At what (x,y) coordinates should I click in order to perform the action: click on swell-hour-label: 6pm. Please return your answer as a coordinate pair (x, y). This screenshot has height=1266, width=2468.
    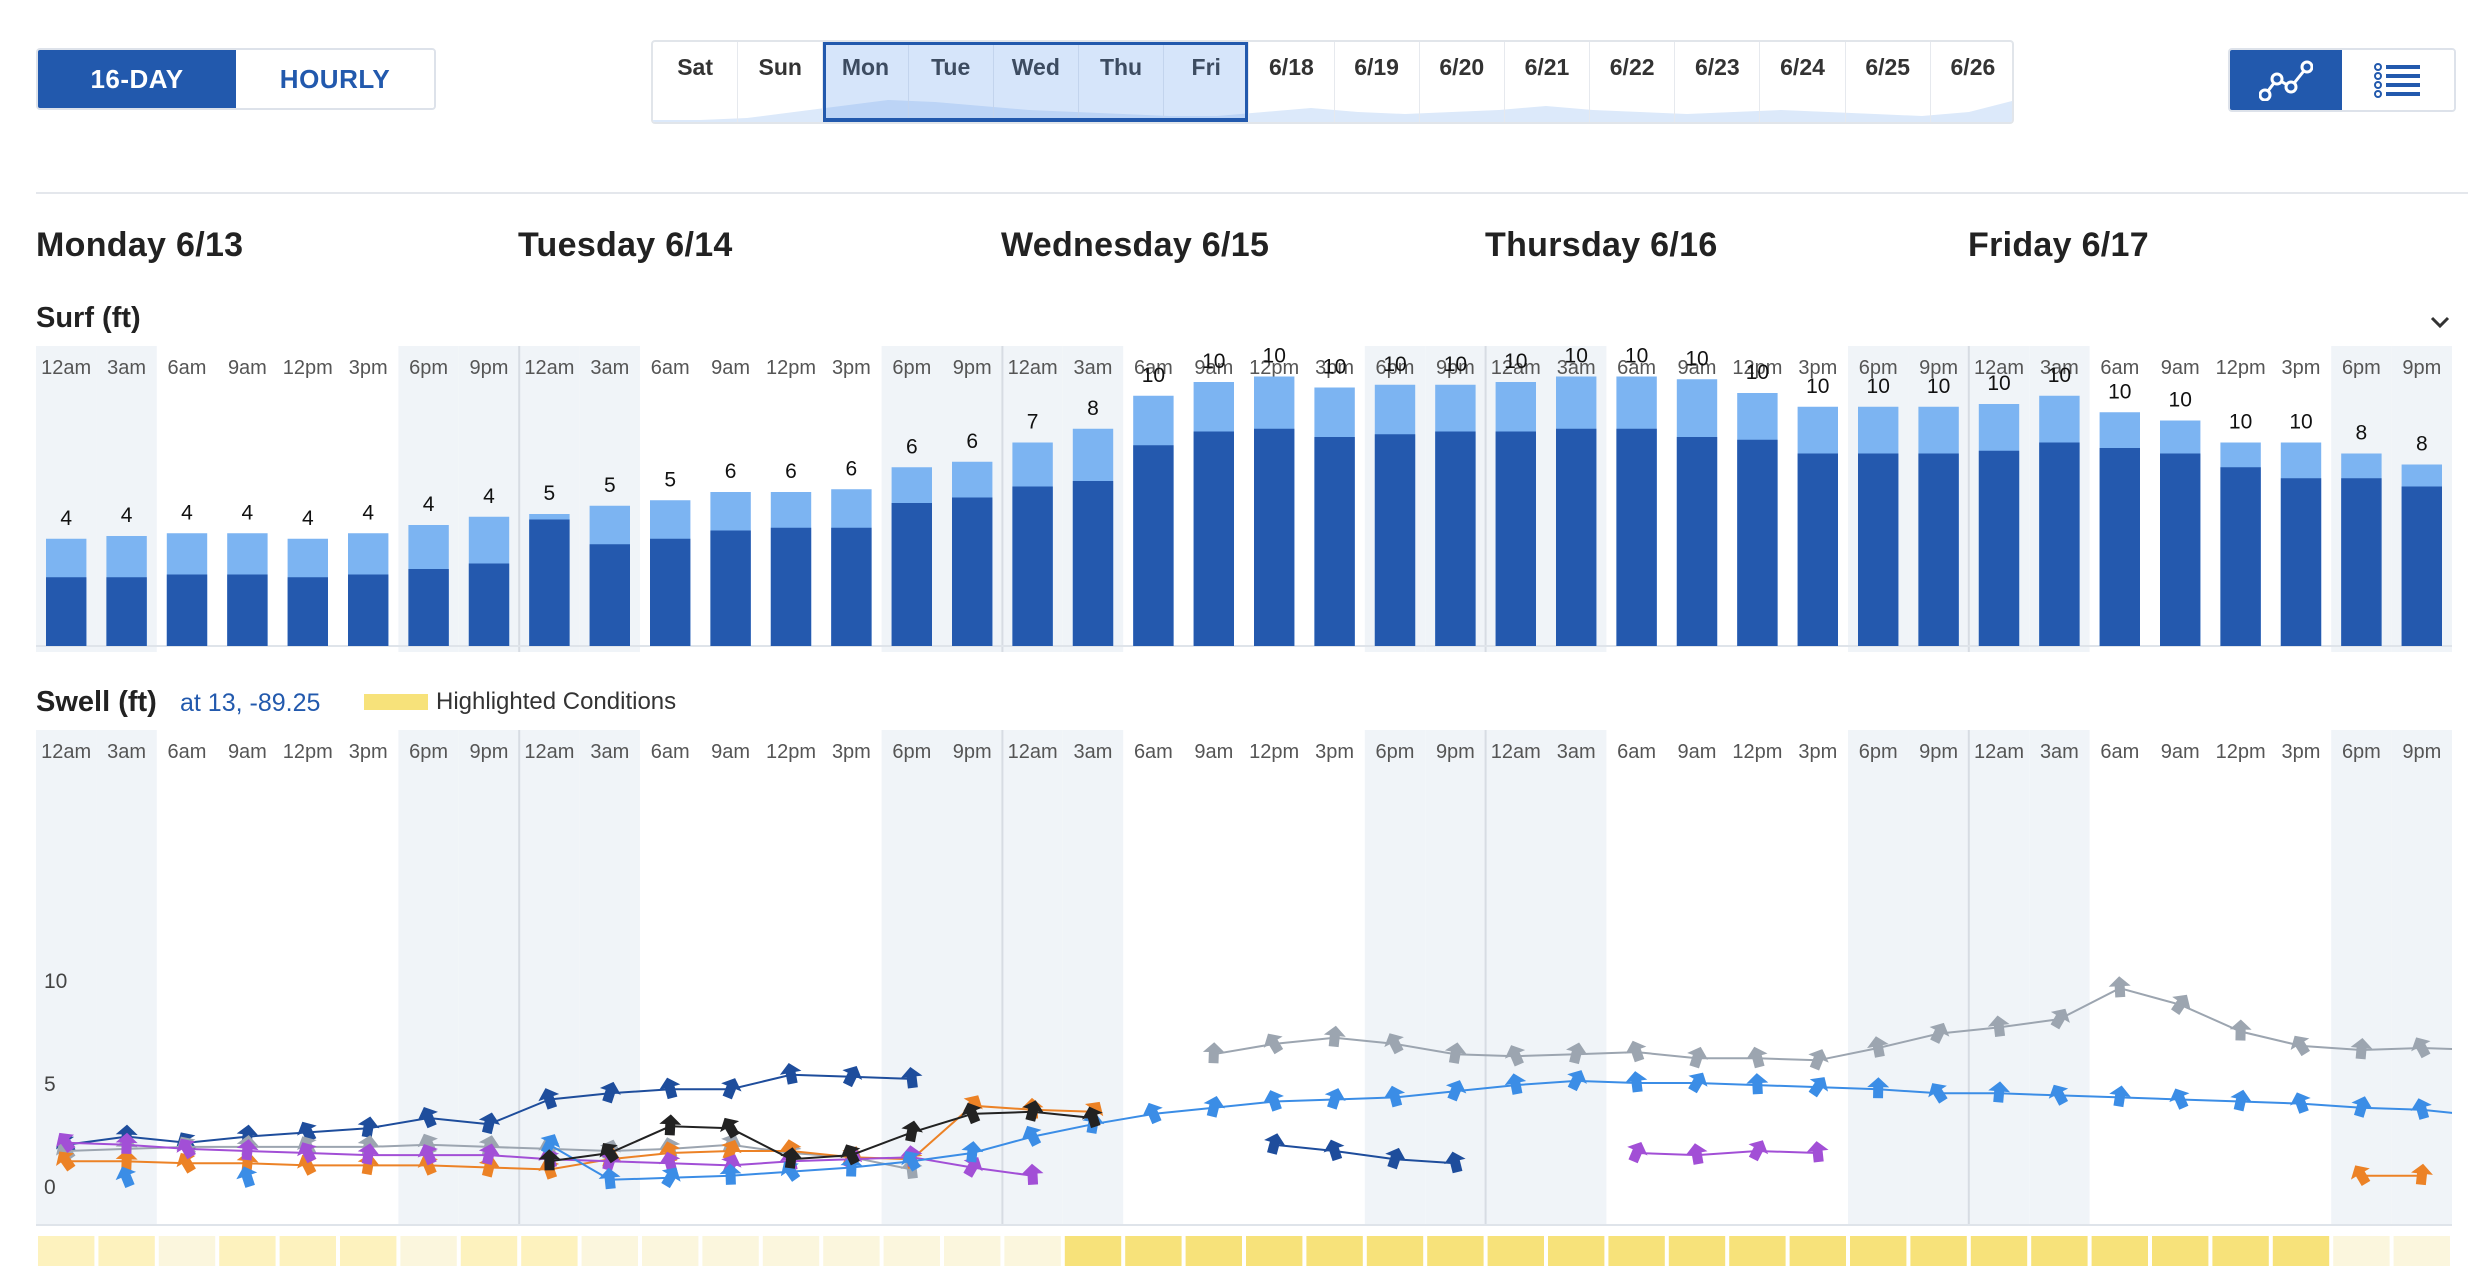
    Looking at the image, I should click on (2361, 752).